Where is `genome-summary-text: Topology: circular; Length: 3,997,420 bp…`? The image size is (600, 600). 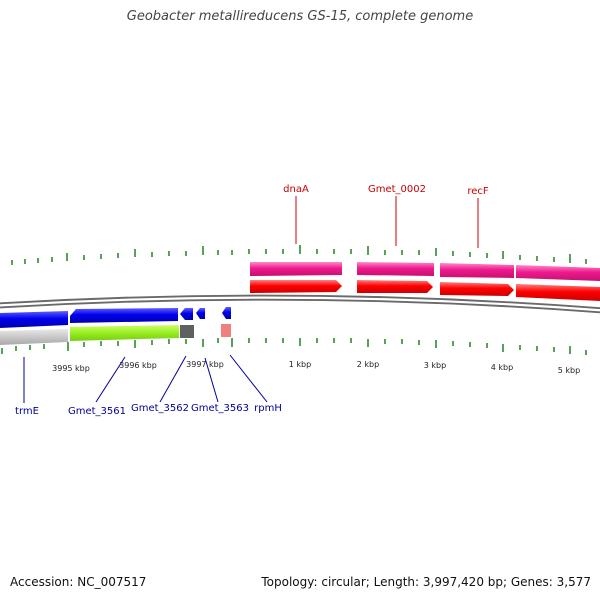 genome-summary-text: Topology: circular; Length: 3,997,420 bp… is located at coordinates (426, 582).